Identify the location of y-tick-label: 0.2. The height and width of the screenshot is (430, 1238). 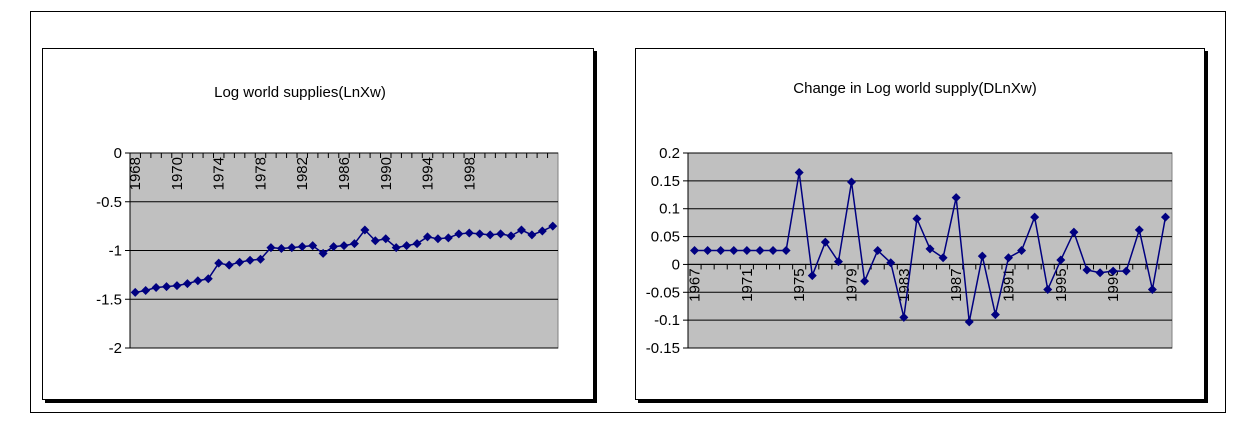
(669, 153).